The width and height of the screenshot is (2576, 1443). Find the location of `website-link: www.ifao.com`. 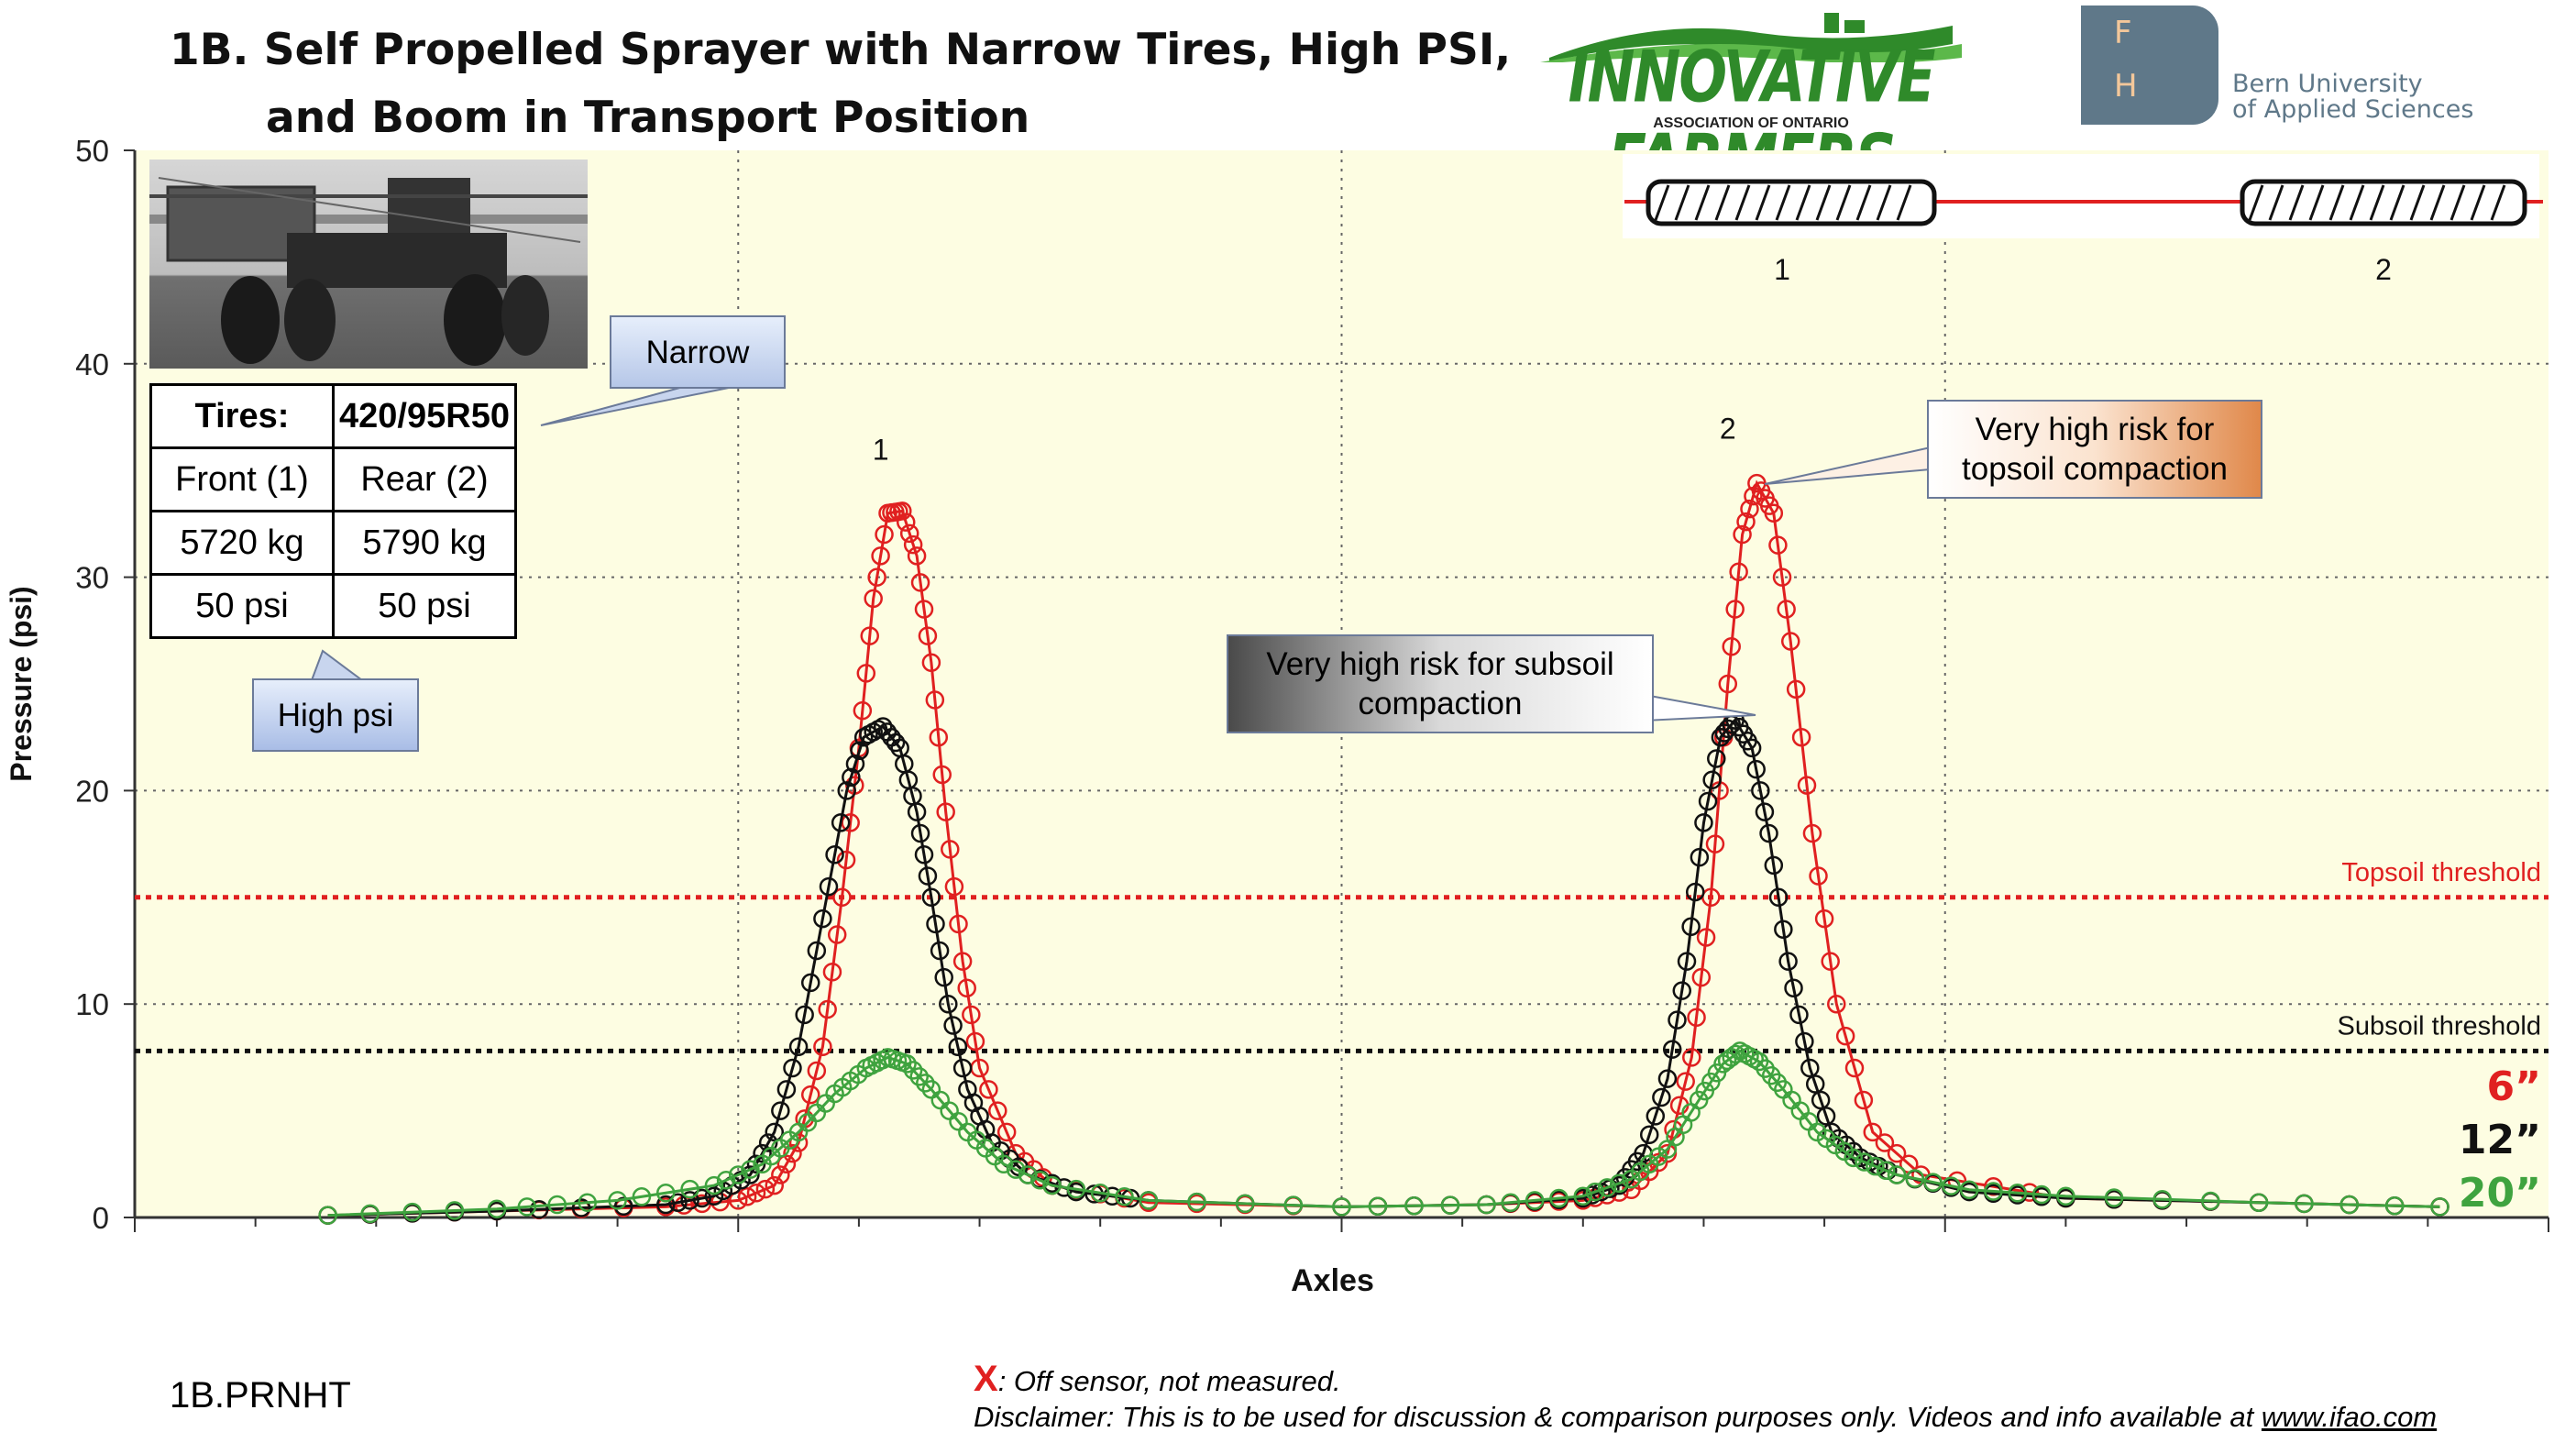

website-link: www.ifao.com is located at coordinates (2349, 1417).